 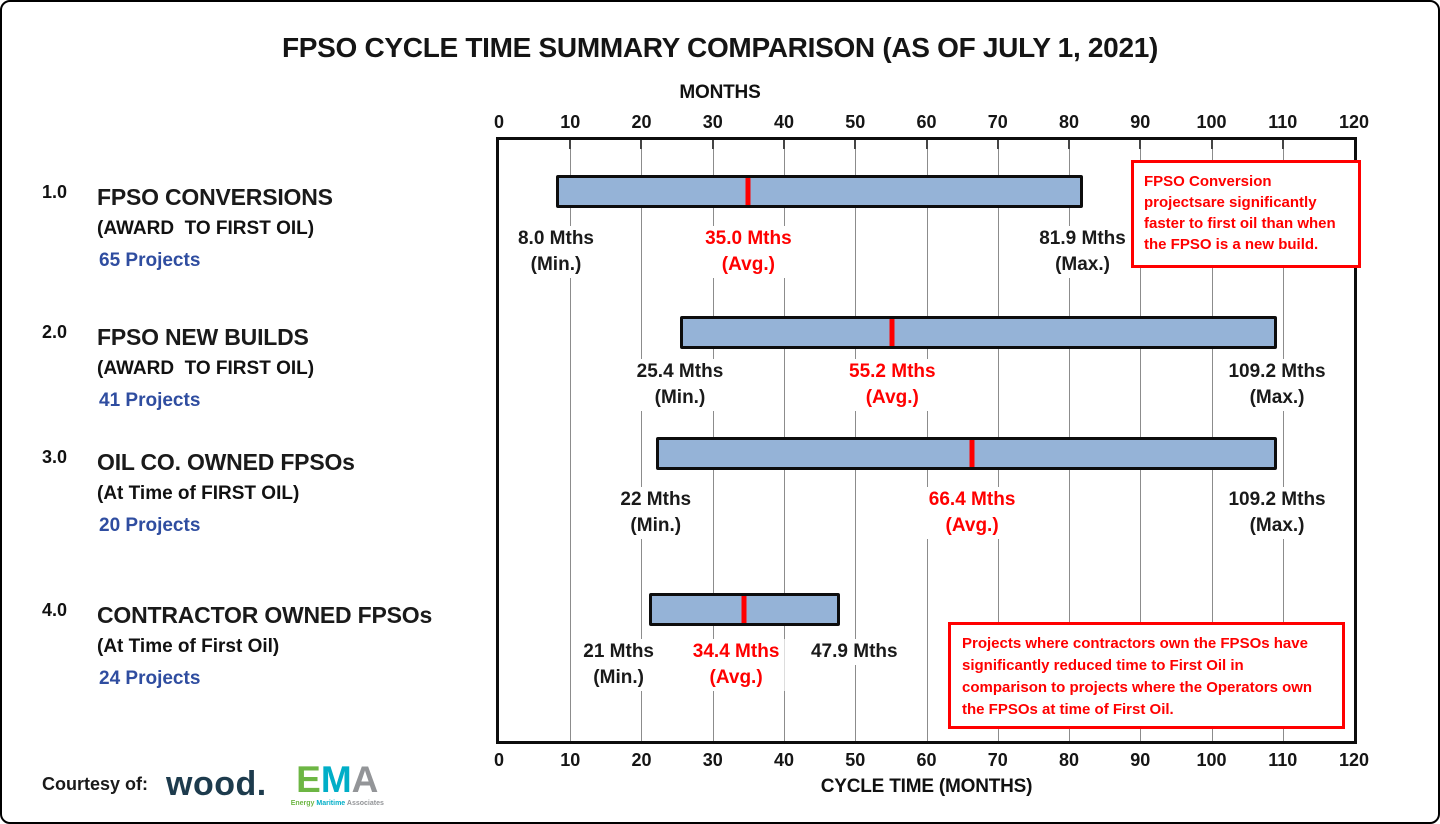 I want to click on min-value-text: 21 Mths, so click(x=618, y=651).